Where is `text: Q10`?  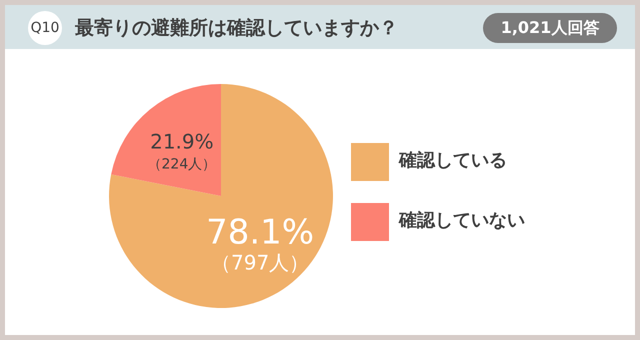 text: Q10 is located at coordinates (45, 28).